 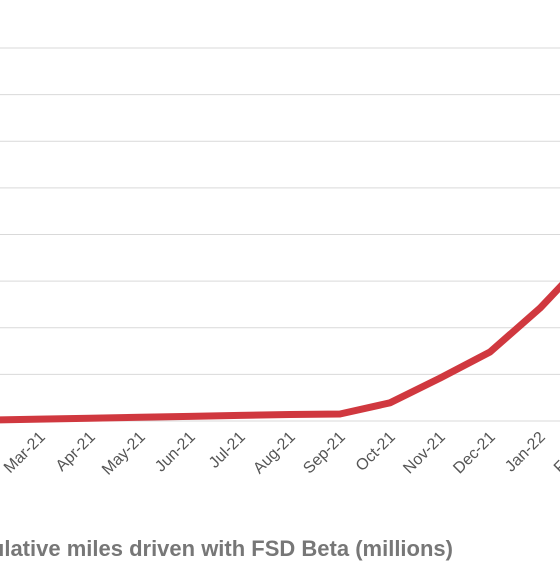 What do you see at coordinates (525, 452) in the screenshot?
I see `x-tick-label: Jan-22` at bounding box center [525, 452].